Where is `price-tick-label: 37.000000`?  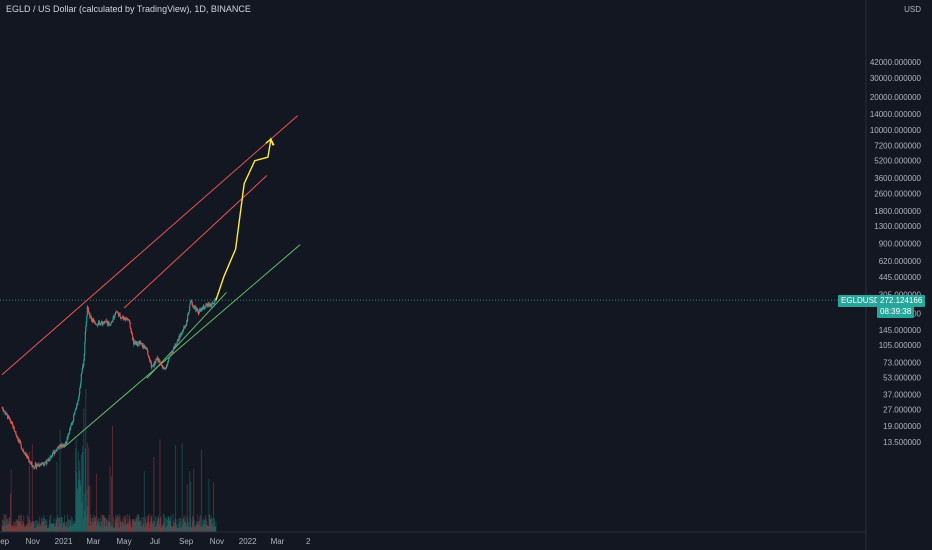 price-tick-label: 37.000000 is located at coordinates (902, 394).